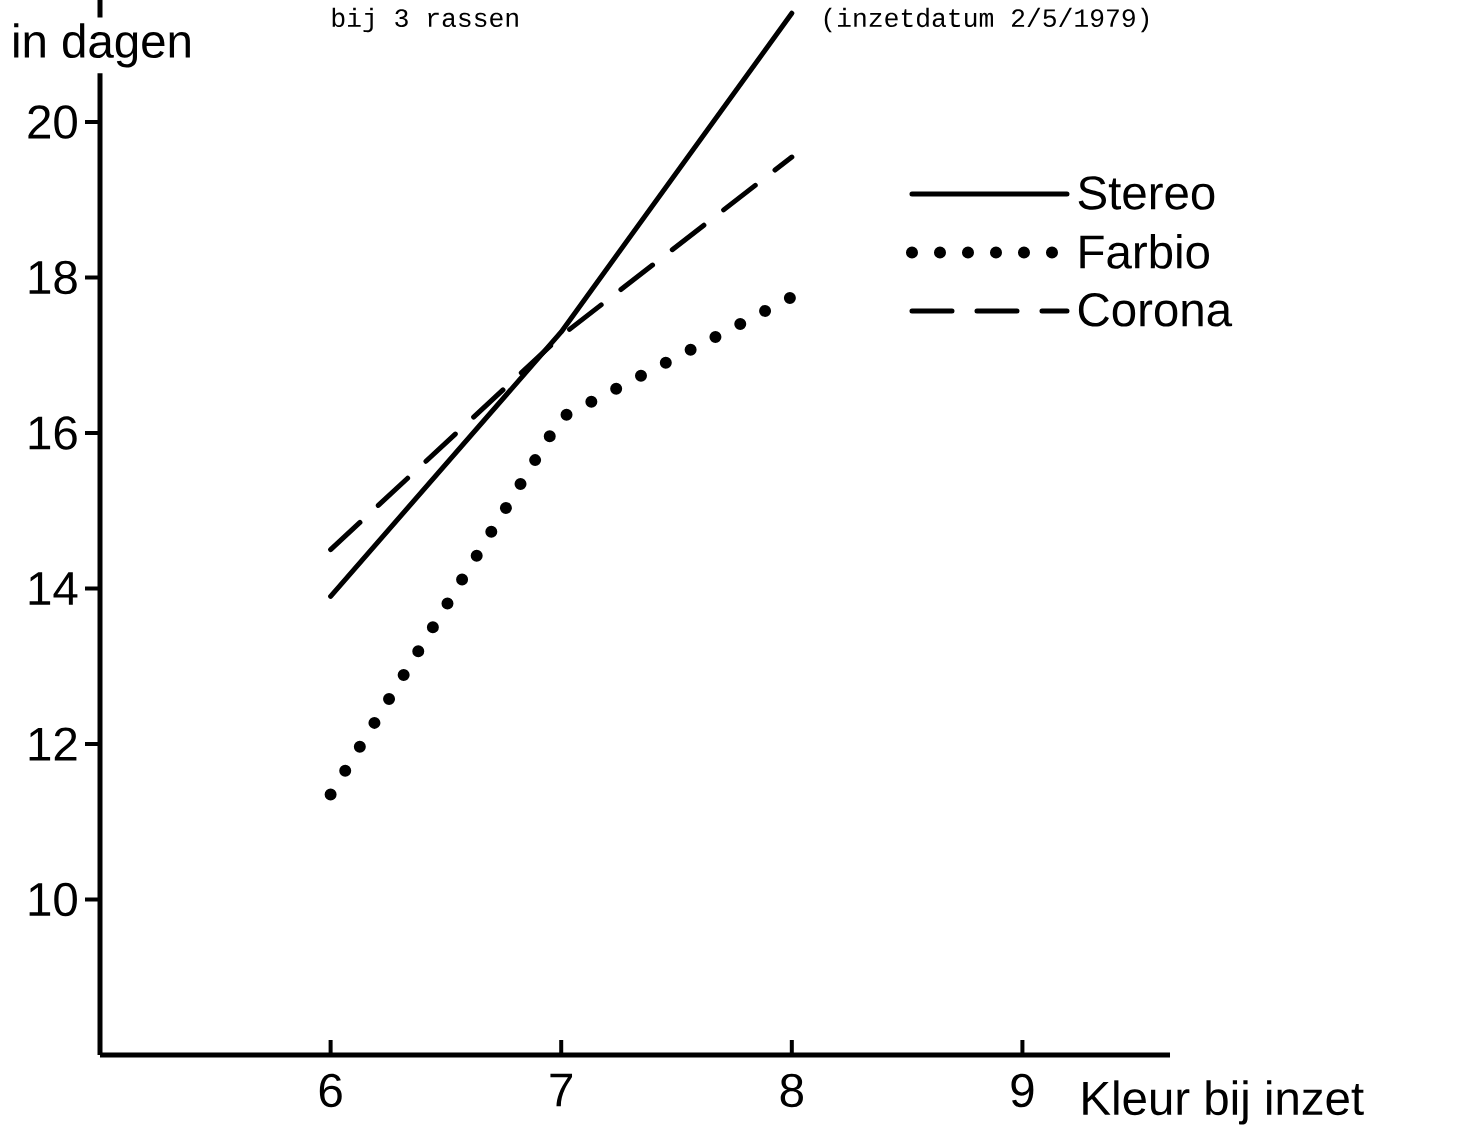 The width and height of the screenshot is (1458, 1126). I want to click on x-axis-title: Kleur bij inzet, so click(1223, 1102).